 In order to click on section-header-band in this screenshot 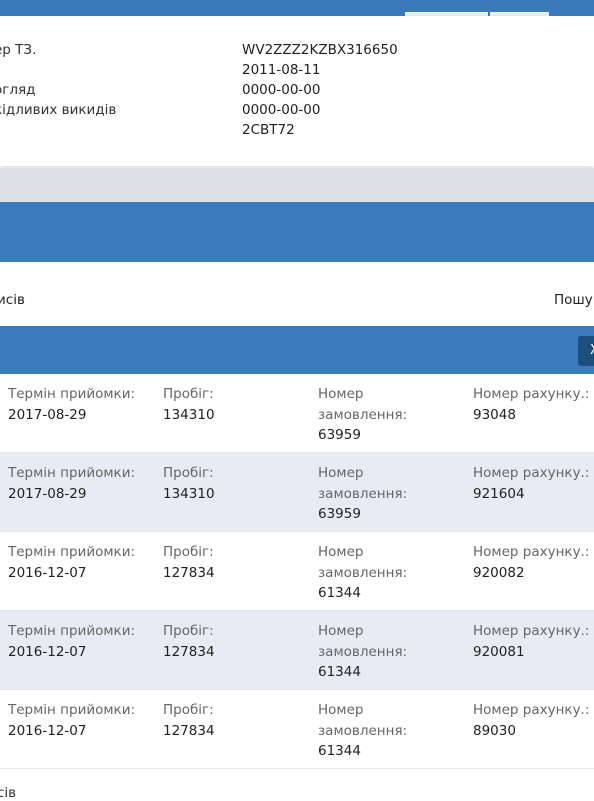, I will do `click(297, 232)`.